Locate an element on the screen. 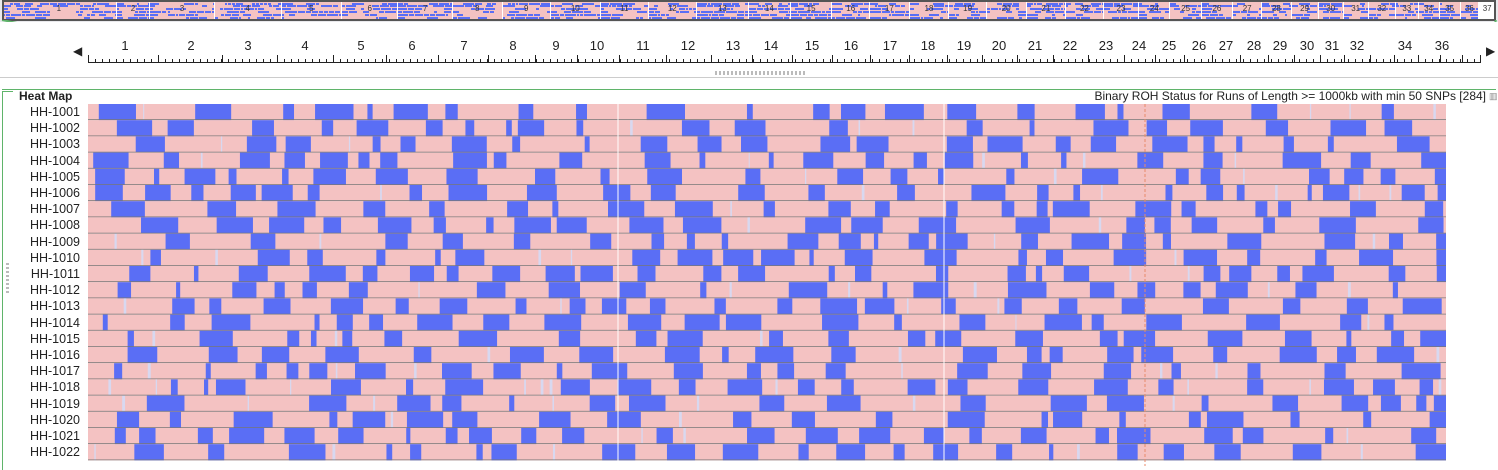 The height and width of the screenshot is (470, 1498). panel-menu-icon: ▥ is located at coordinates (1493, 96).